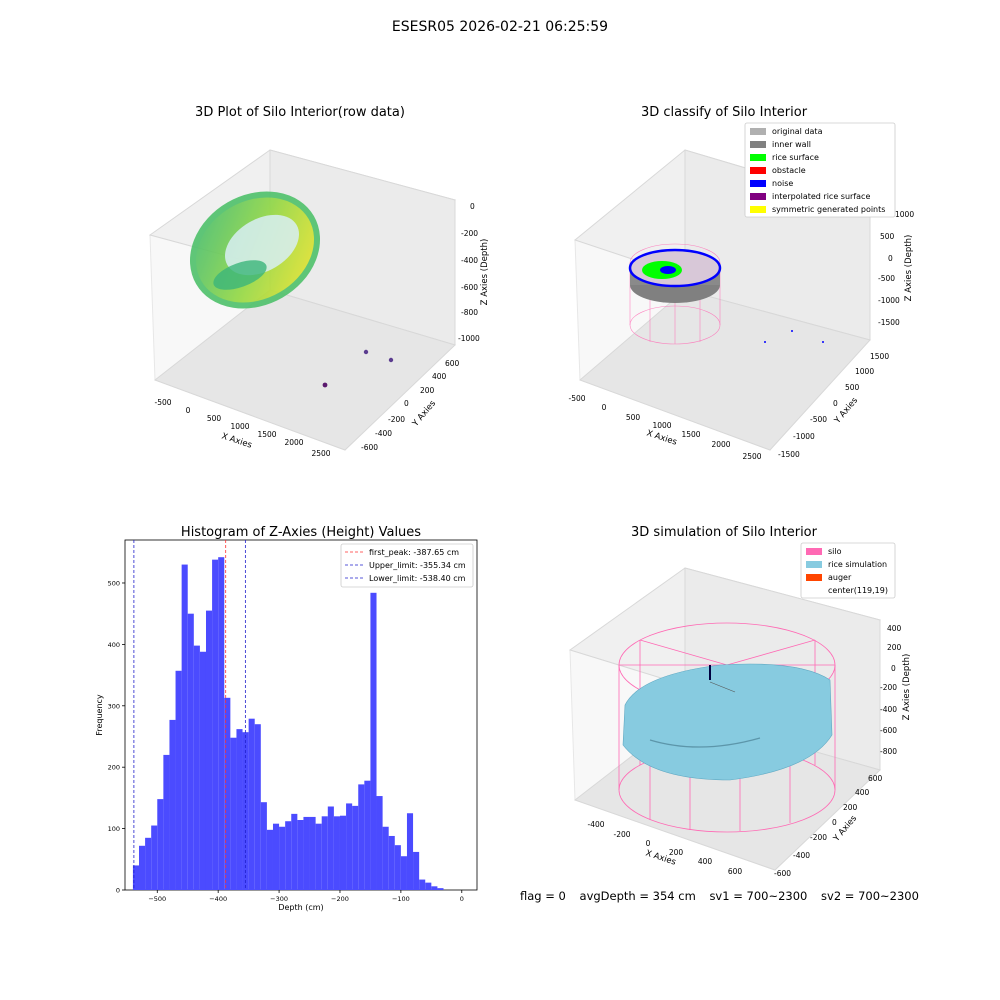  Describe the element at coordinates (909, 268) in the screenshot. I see `classify-3d-zlabel: Z Axies (Depth)` at that location.